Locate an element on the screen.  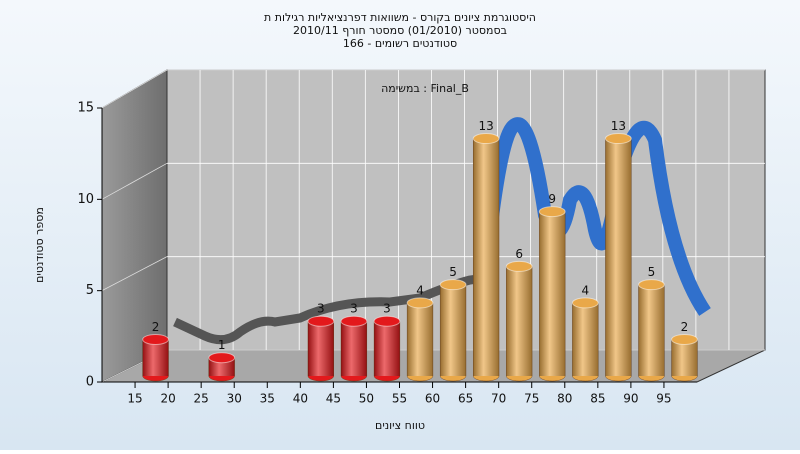
annotation: במשימה : Final_B is located at coordinates (425, 88).